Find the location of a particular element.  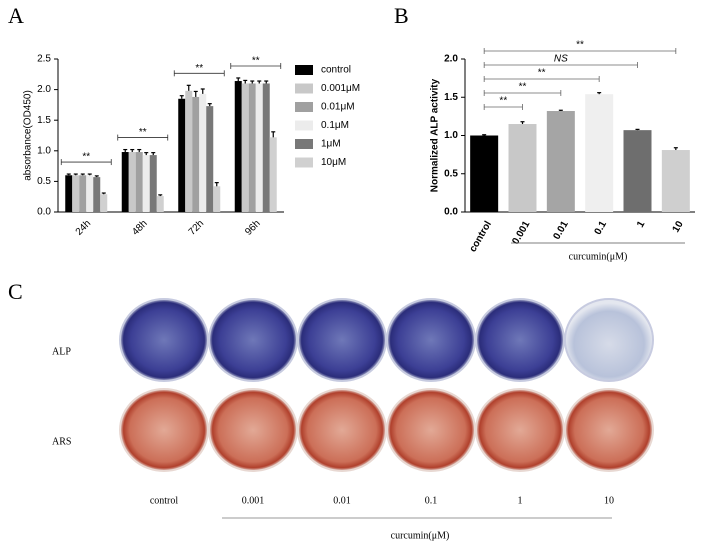

legend-label: 10μM is located at coordinates (333, 162).